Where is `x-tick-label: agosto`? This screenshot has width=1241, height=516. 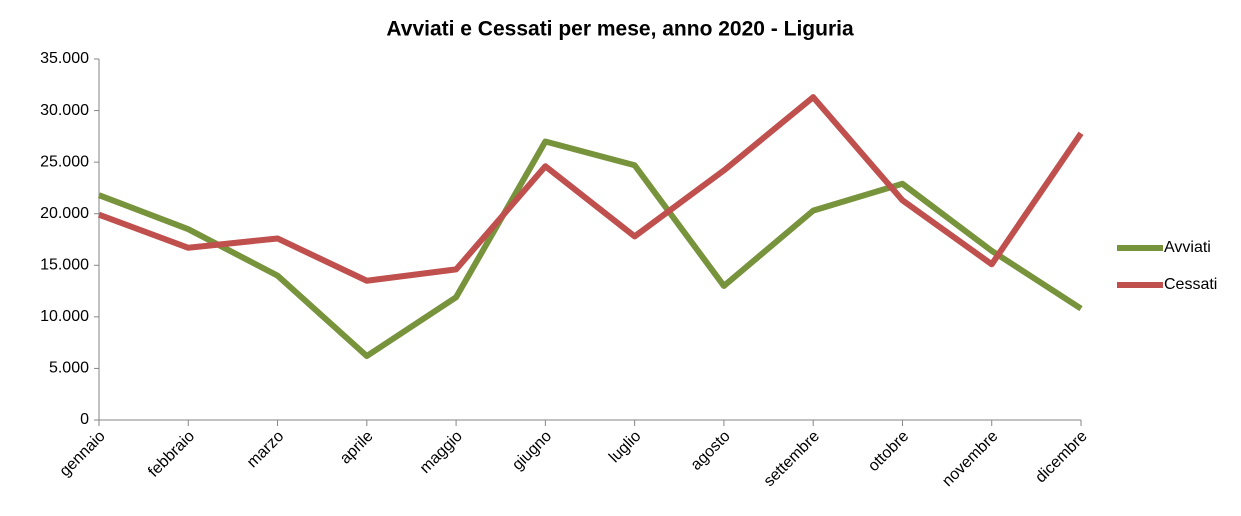 x-tick-label: agosto is located at coordinates (711, 451).